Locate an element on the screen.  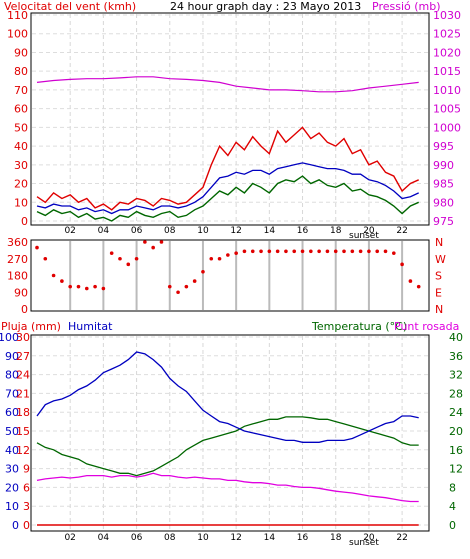
y-tick-left-p1-2: 20 is located at coordinates (21, 184).